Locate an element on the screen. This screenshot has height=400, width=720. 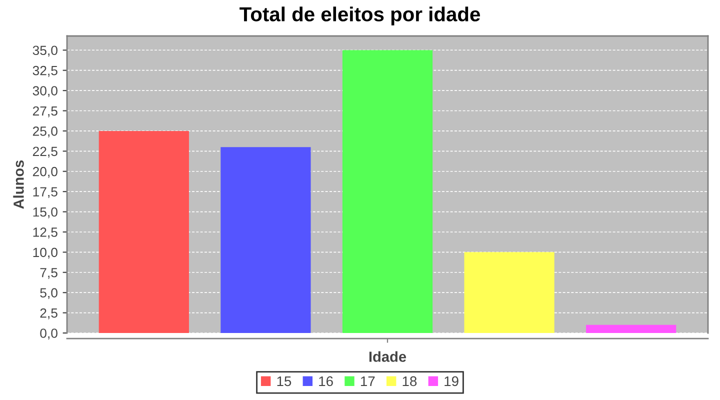
legend-label: 18 is located at coordinates (409, 381).